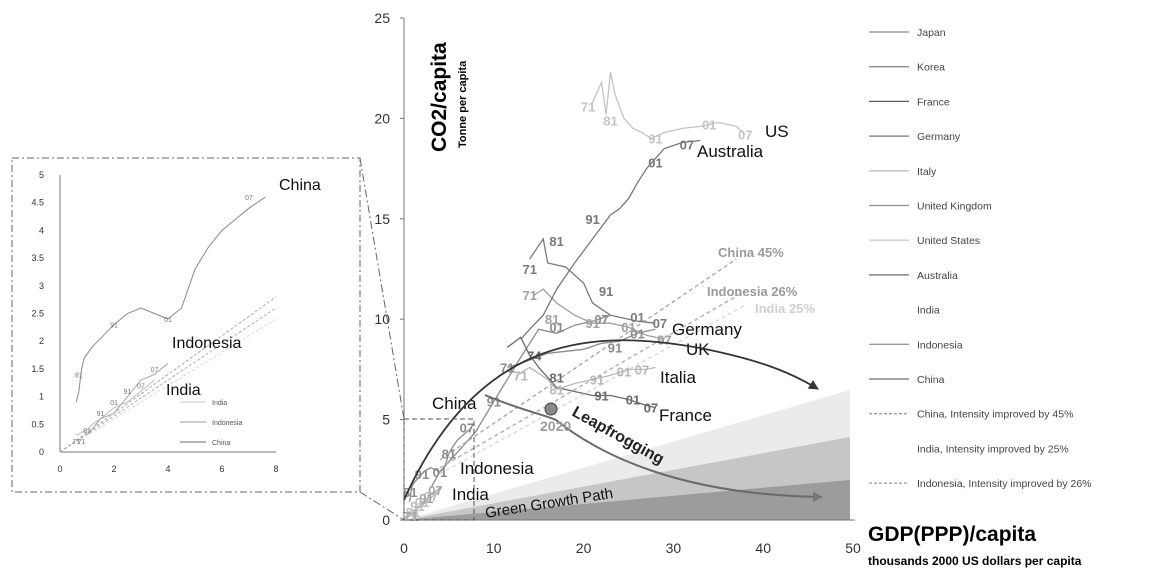  Describe the element at coordinates (41, 286) in the screenshot. I see `inset-y-tick-label: 3` at that location.